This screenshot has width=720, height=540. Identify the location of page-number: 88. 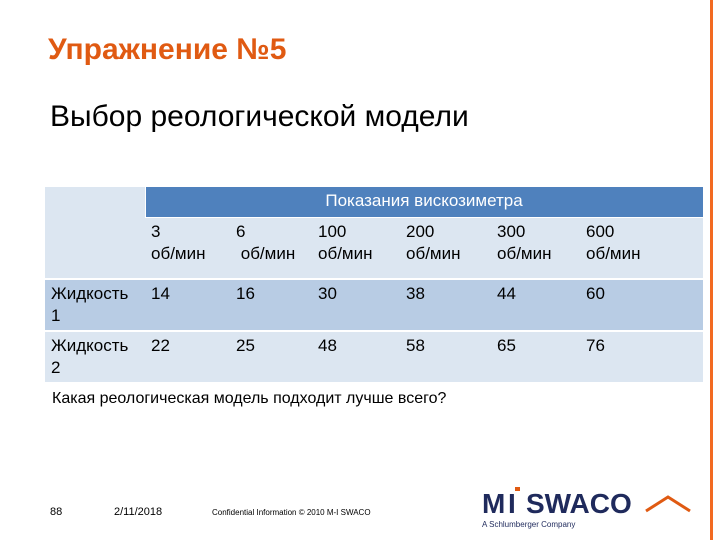
(56, 512).